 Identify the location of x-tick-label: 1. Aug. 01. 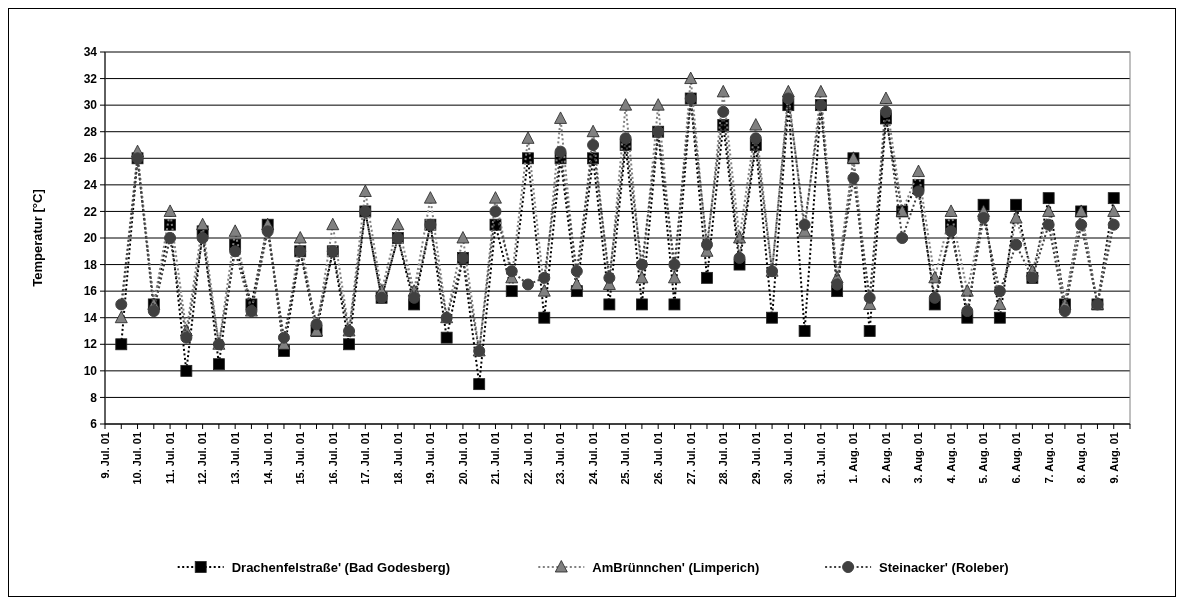
(853, 458).